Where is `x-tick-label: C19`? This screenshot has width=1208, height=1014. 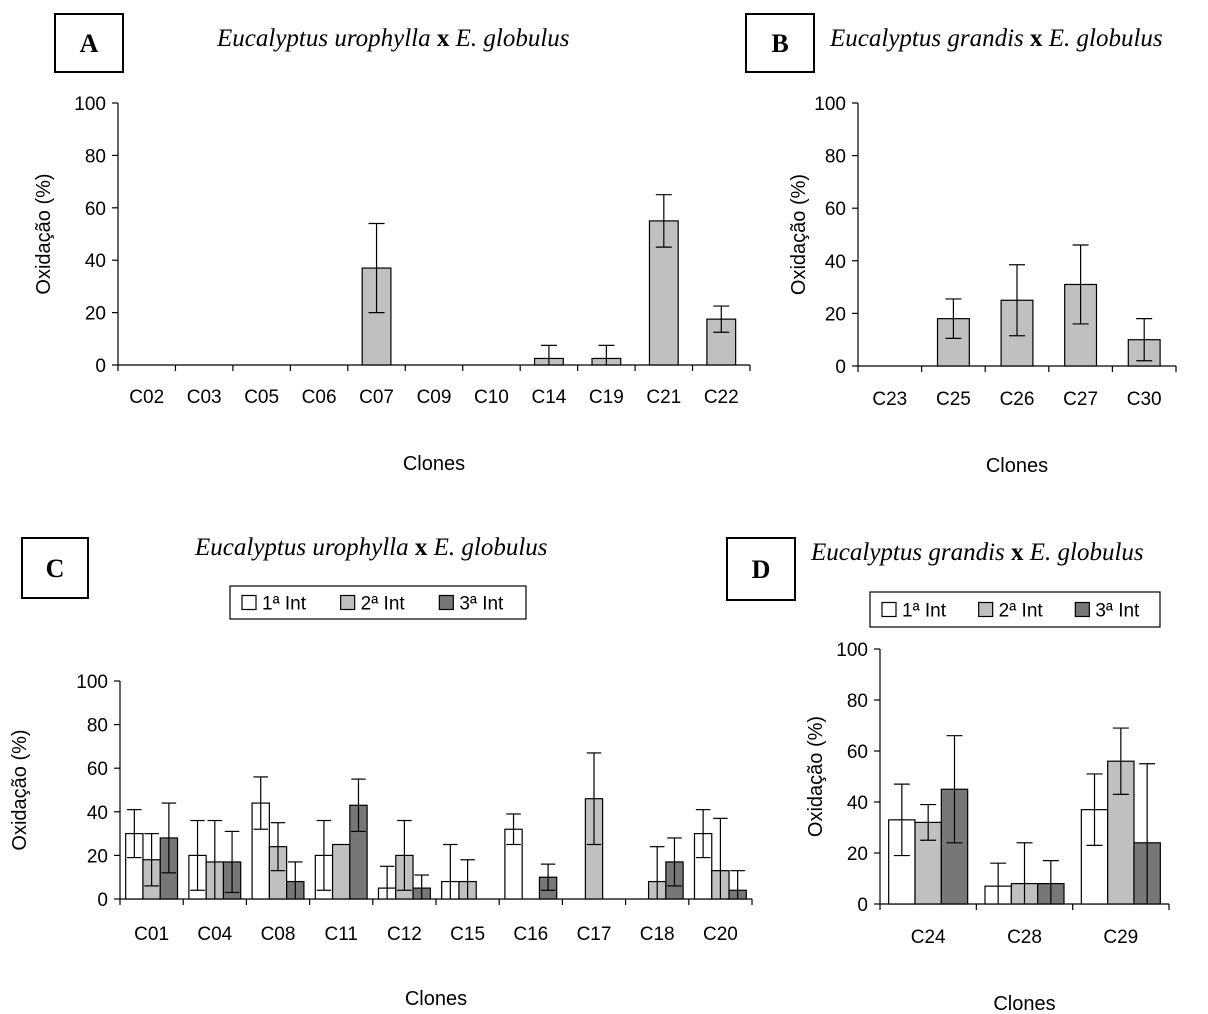 x-tick-label: C19 is located at coordinates (606, 397).